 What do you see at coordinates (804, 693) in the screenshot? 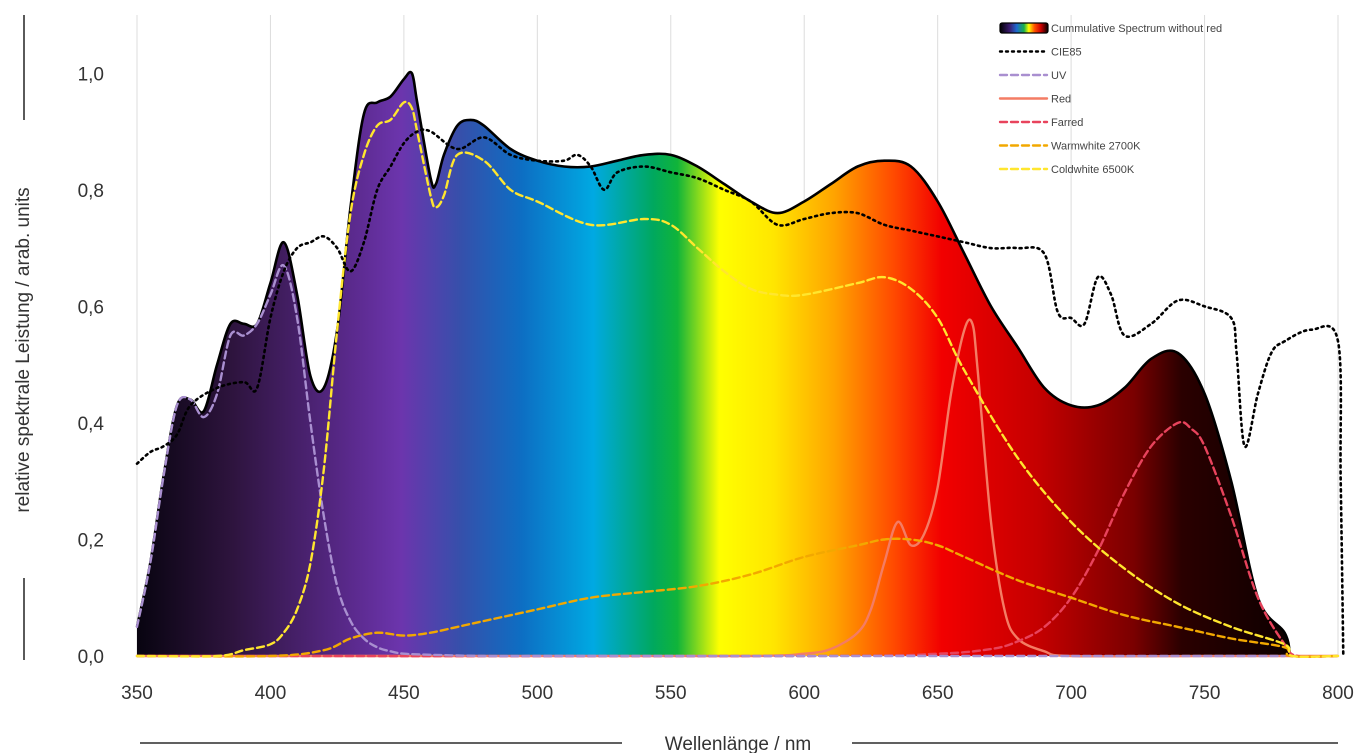
I see `x-tick-label: 600` at bounding box center [804, 693].